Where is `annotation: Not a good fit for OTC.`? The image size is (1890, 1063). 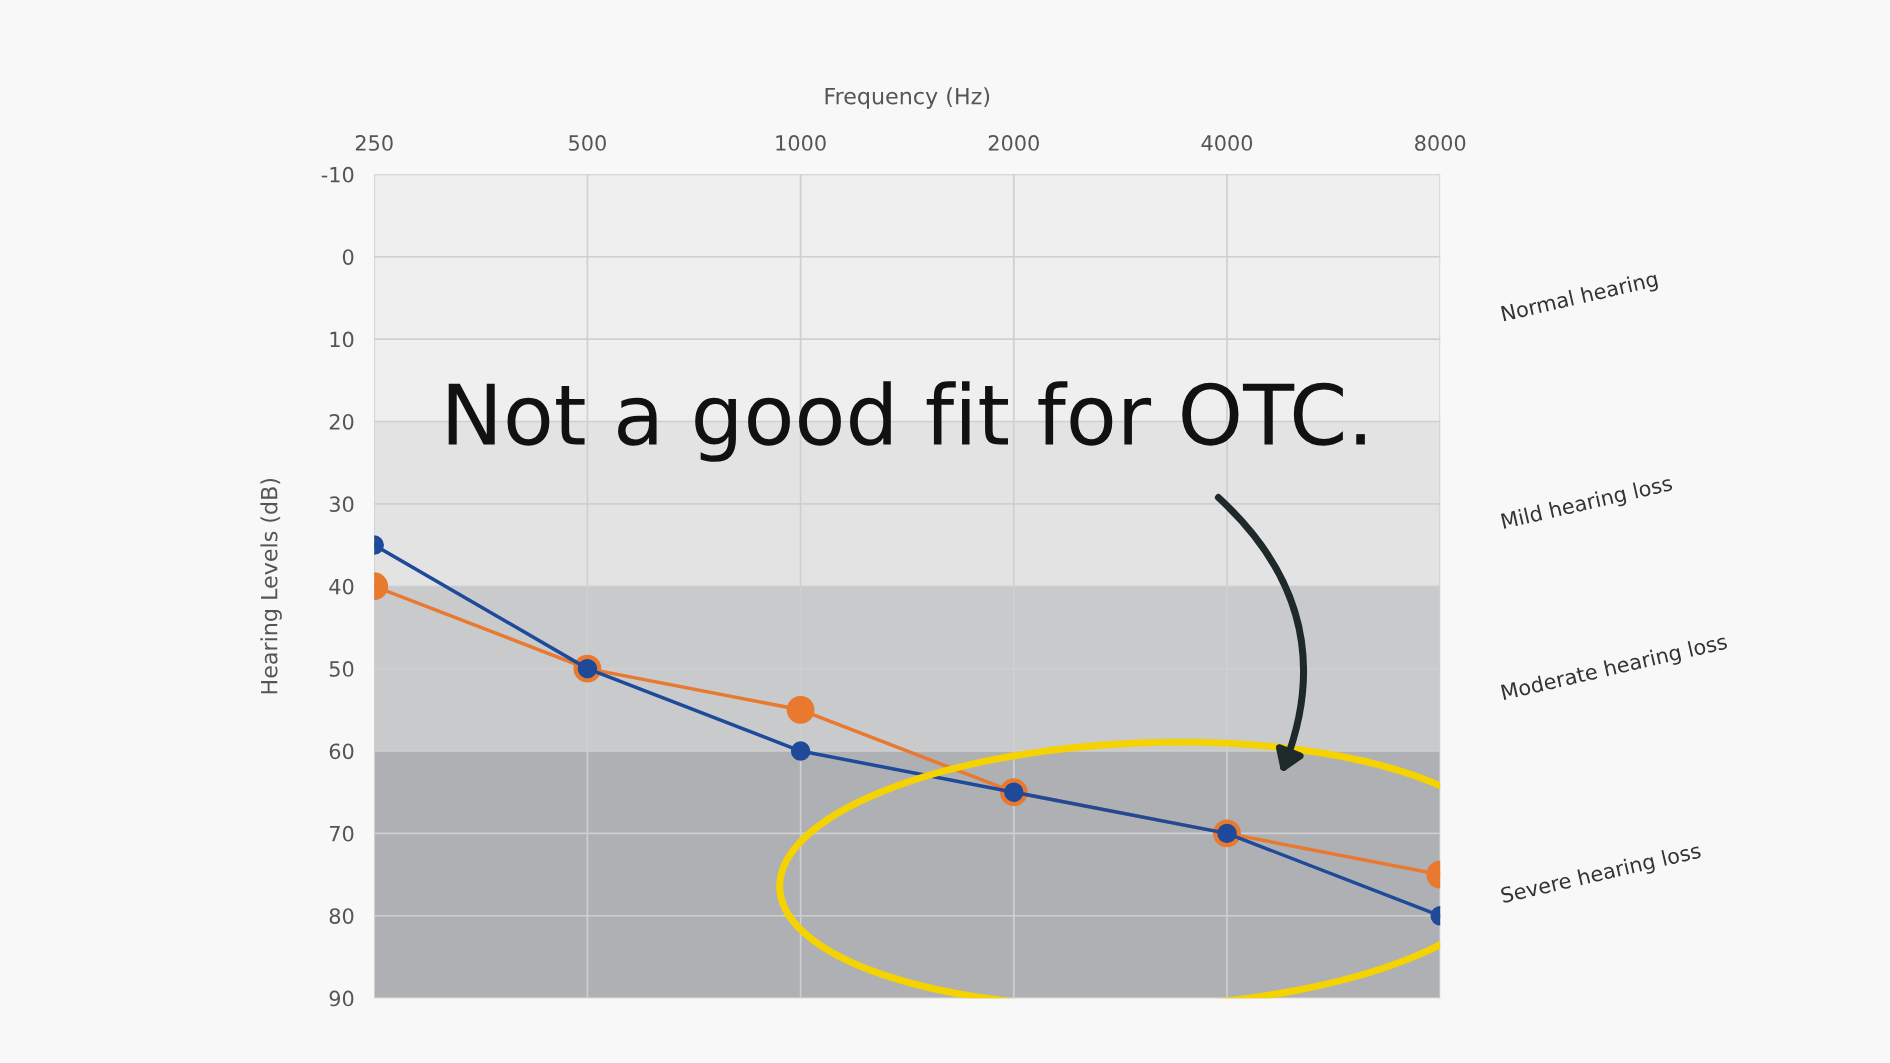
annotation: Not a good fit for OTC. is located at coordinates (906, 421).